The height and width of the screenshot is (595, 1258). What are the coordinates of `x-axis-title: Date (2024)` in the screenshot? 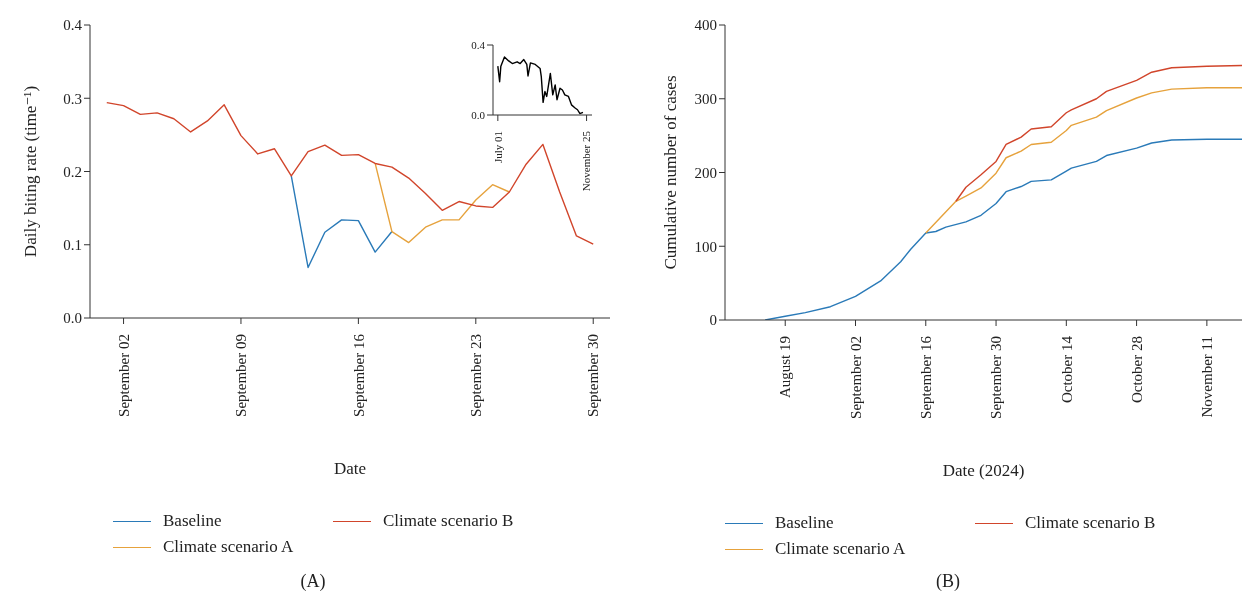 It's located at (983, 470).